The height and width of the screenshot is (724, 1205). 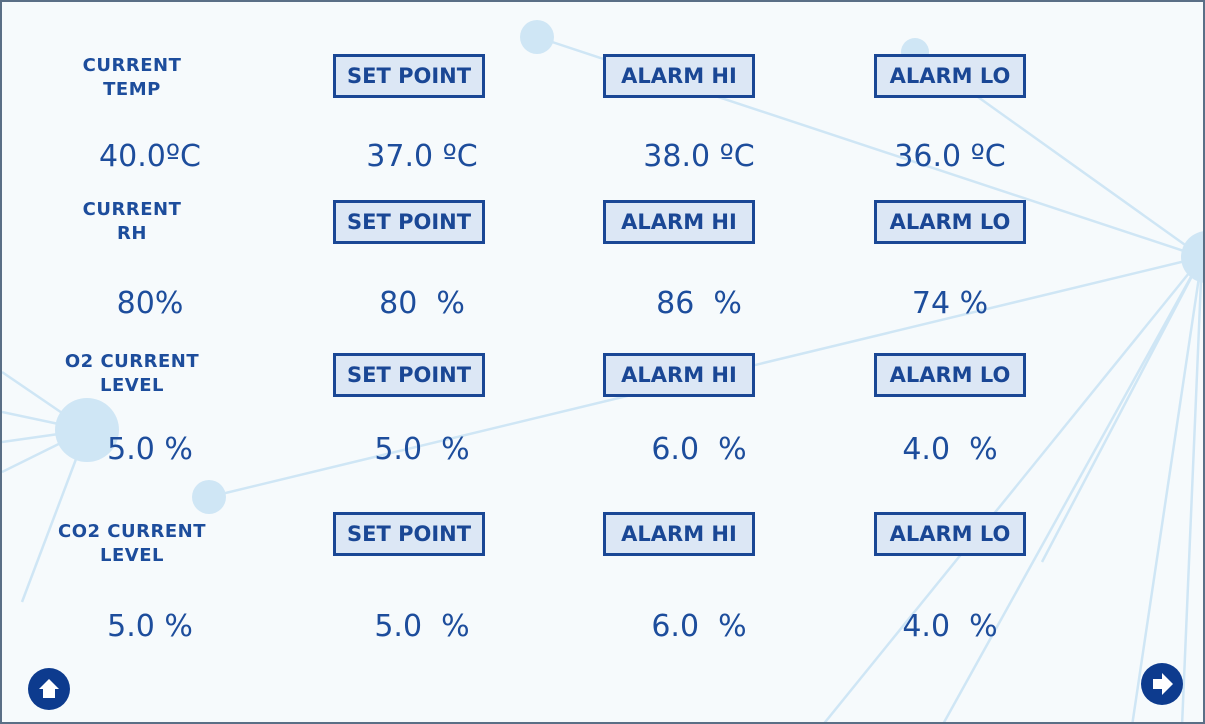 What do you see at coordinates (132, 361) in the screenshot?
I see `label-line: O2 CURRENT` at bounding box center [132, 361].